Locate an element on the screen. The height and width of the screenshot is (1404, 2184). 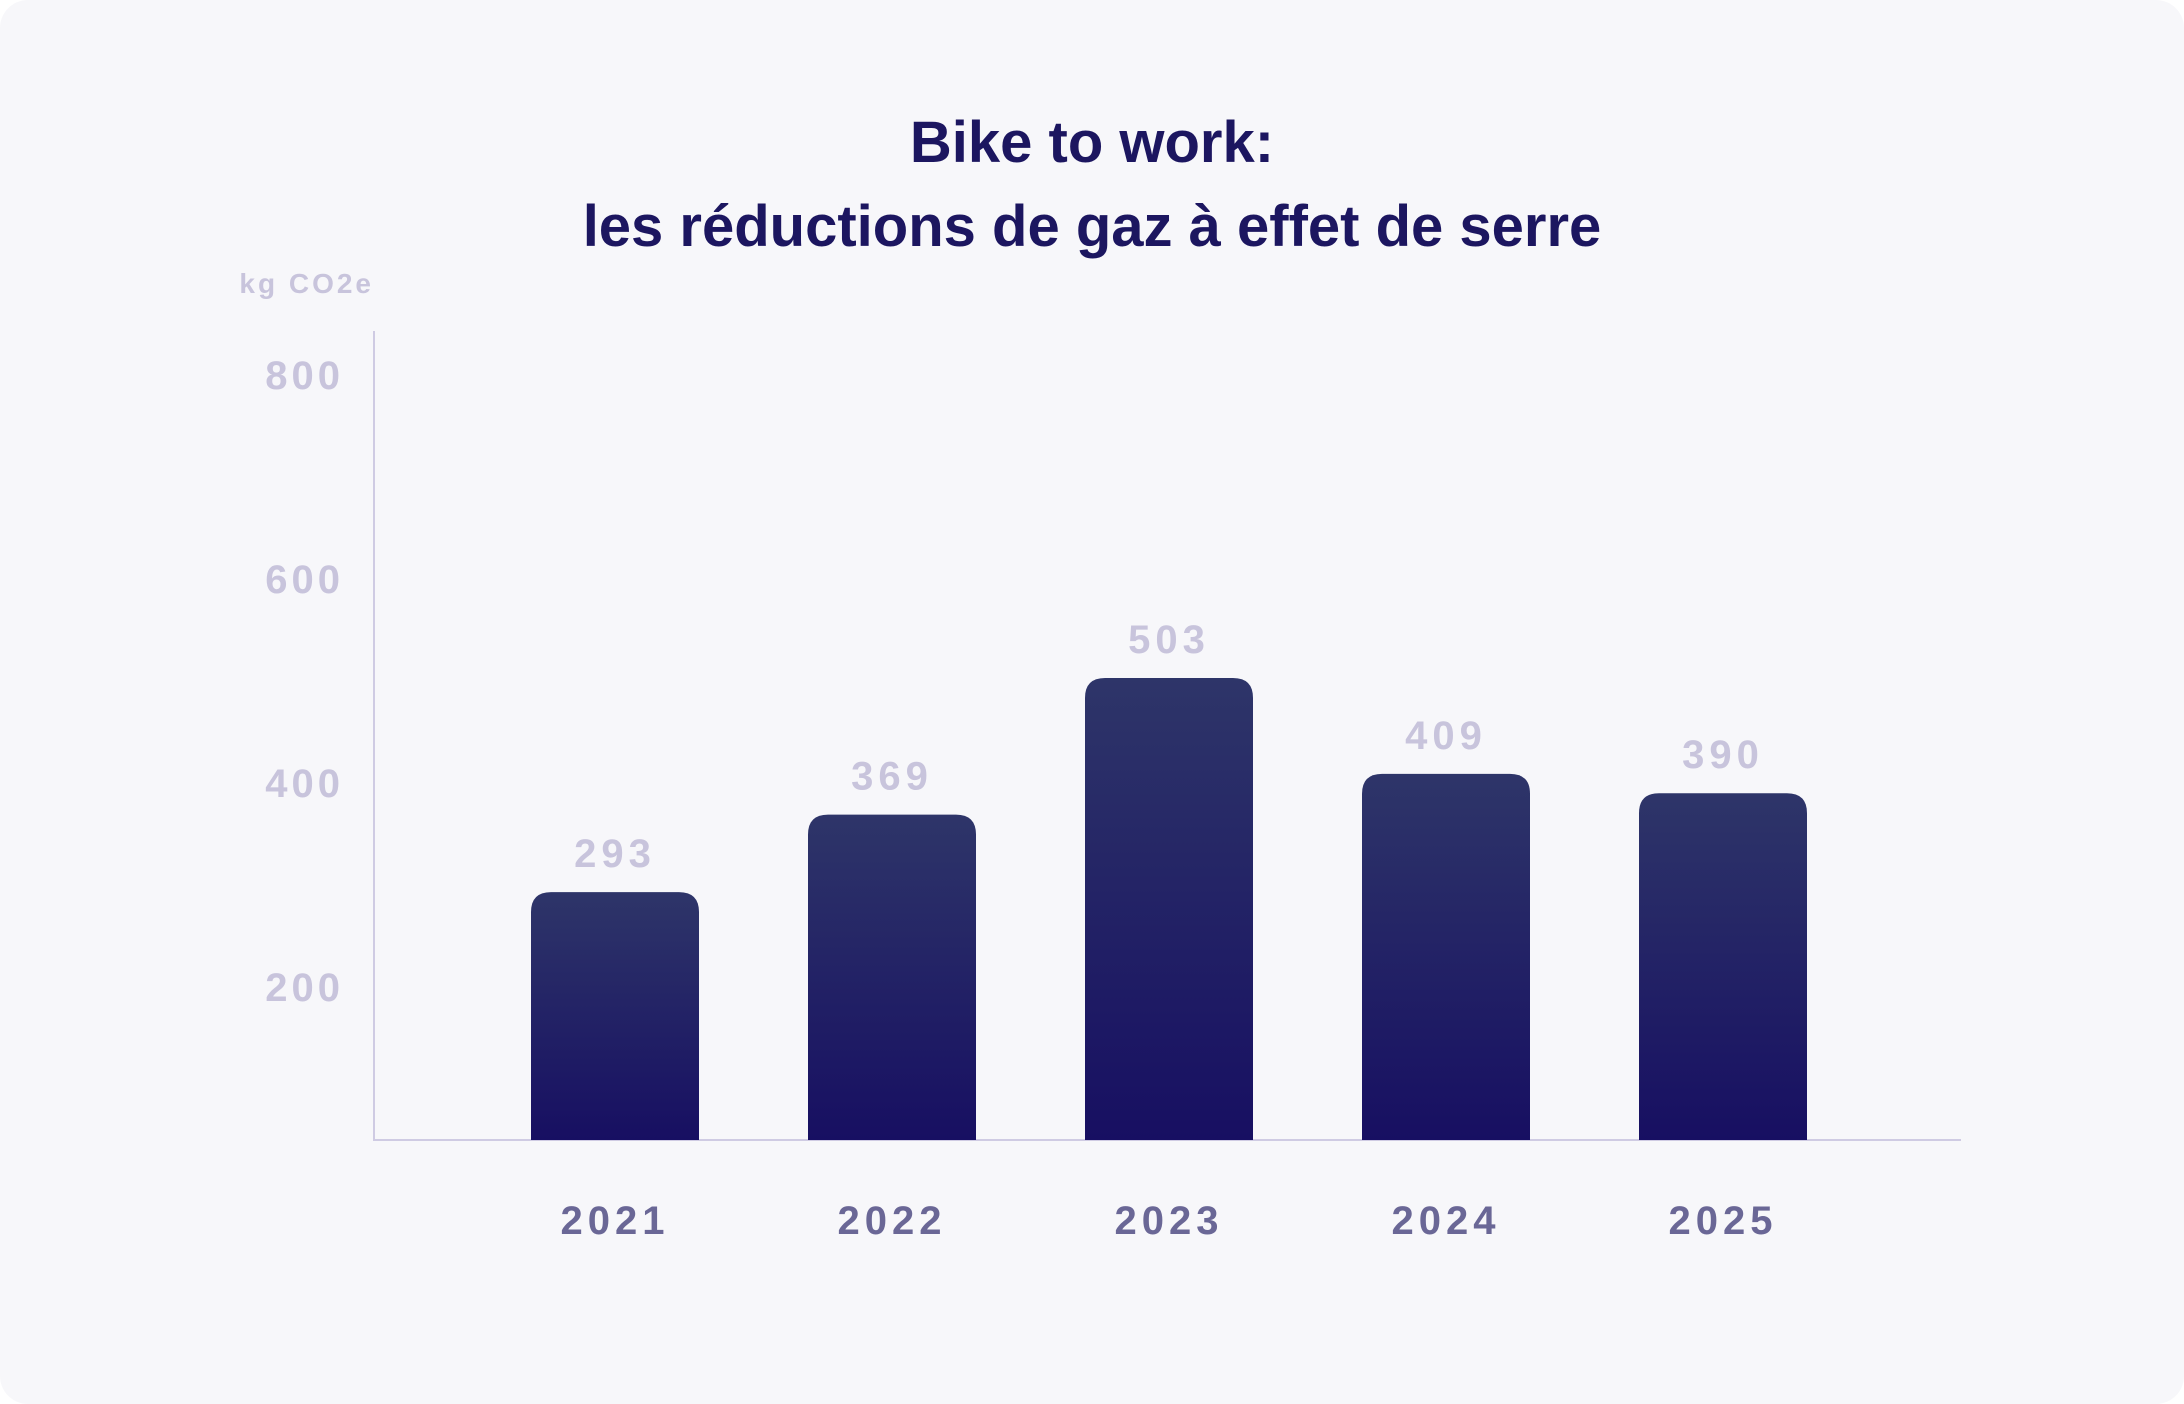
y-tick-label-400: 400 is located at coordinates (304, 784).